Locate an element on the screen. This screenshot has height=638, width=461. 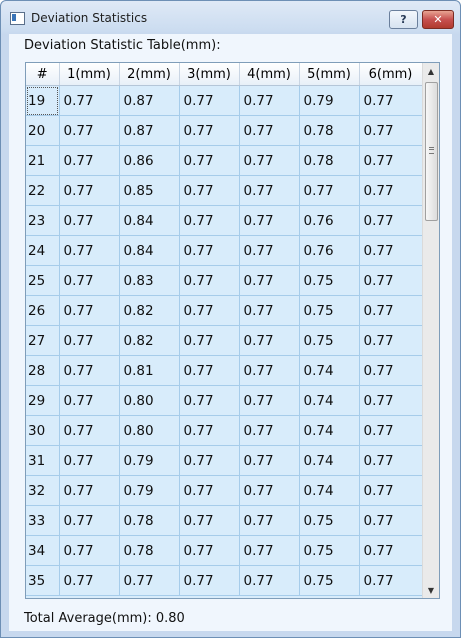
table-cell: 0.81 is located at coordinates (149, 370).